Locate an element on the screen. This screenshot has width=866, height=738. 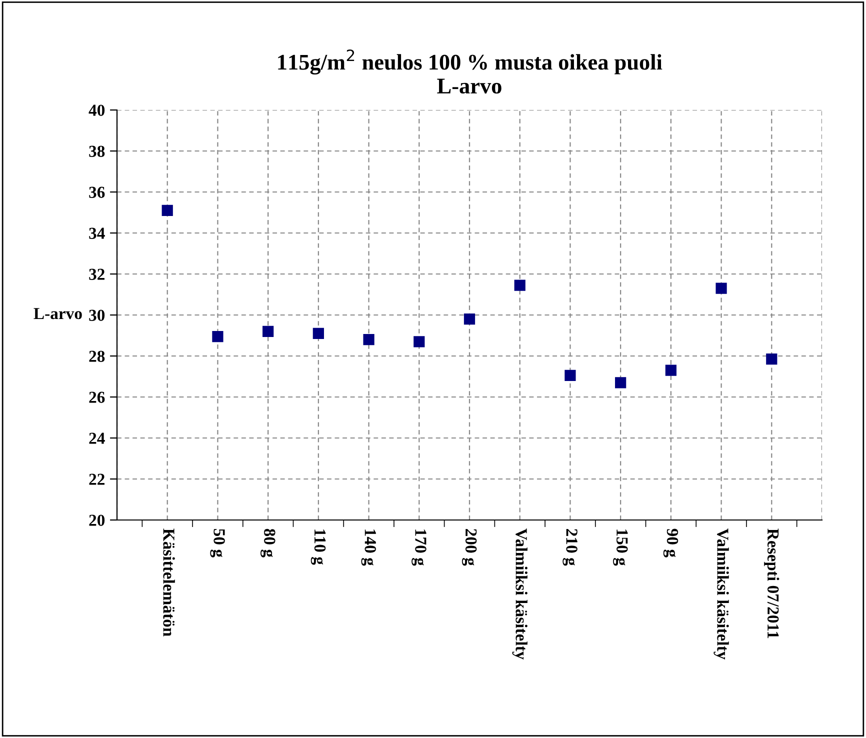
x-tick-label: 140 g is located at coordinates (368, 548).